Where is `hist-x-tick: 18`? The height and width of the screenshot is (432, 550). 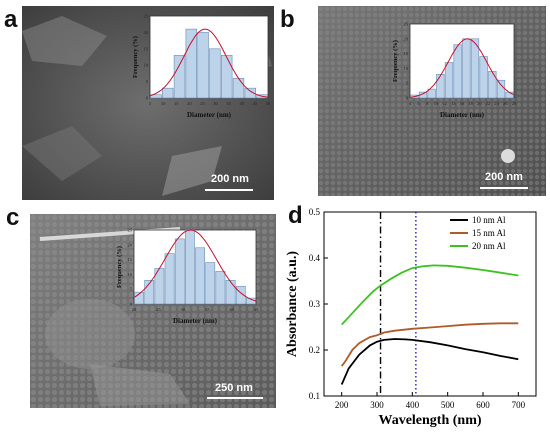 hist-x-tick: 18 is located at coordinates (470, 103).